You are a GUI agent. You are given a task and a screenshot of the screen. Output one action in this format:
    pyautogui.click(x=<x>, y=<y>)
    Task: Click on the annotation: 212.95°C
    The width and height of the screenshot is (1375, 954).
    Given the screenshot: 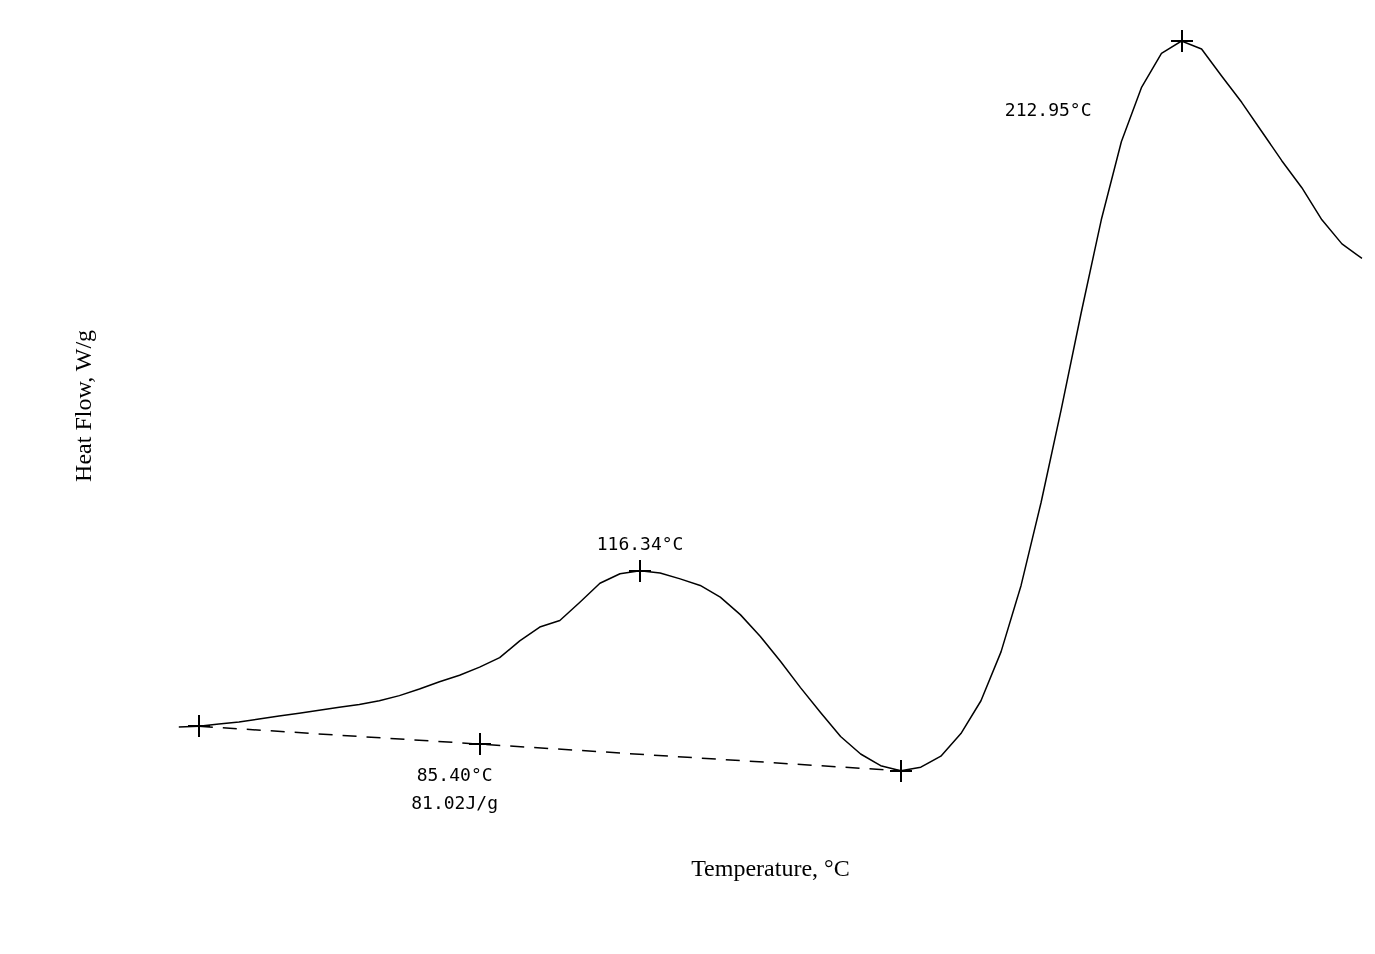 What is the action you would take?
    pyautogui.click(x=1048, y=109)
    